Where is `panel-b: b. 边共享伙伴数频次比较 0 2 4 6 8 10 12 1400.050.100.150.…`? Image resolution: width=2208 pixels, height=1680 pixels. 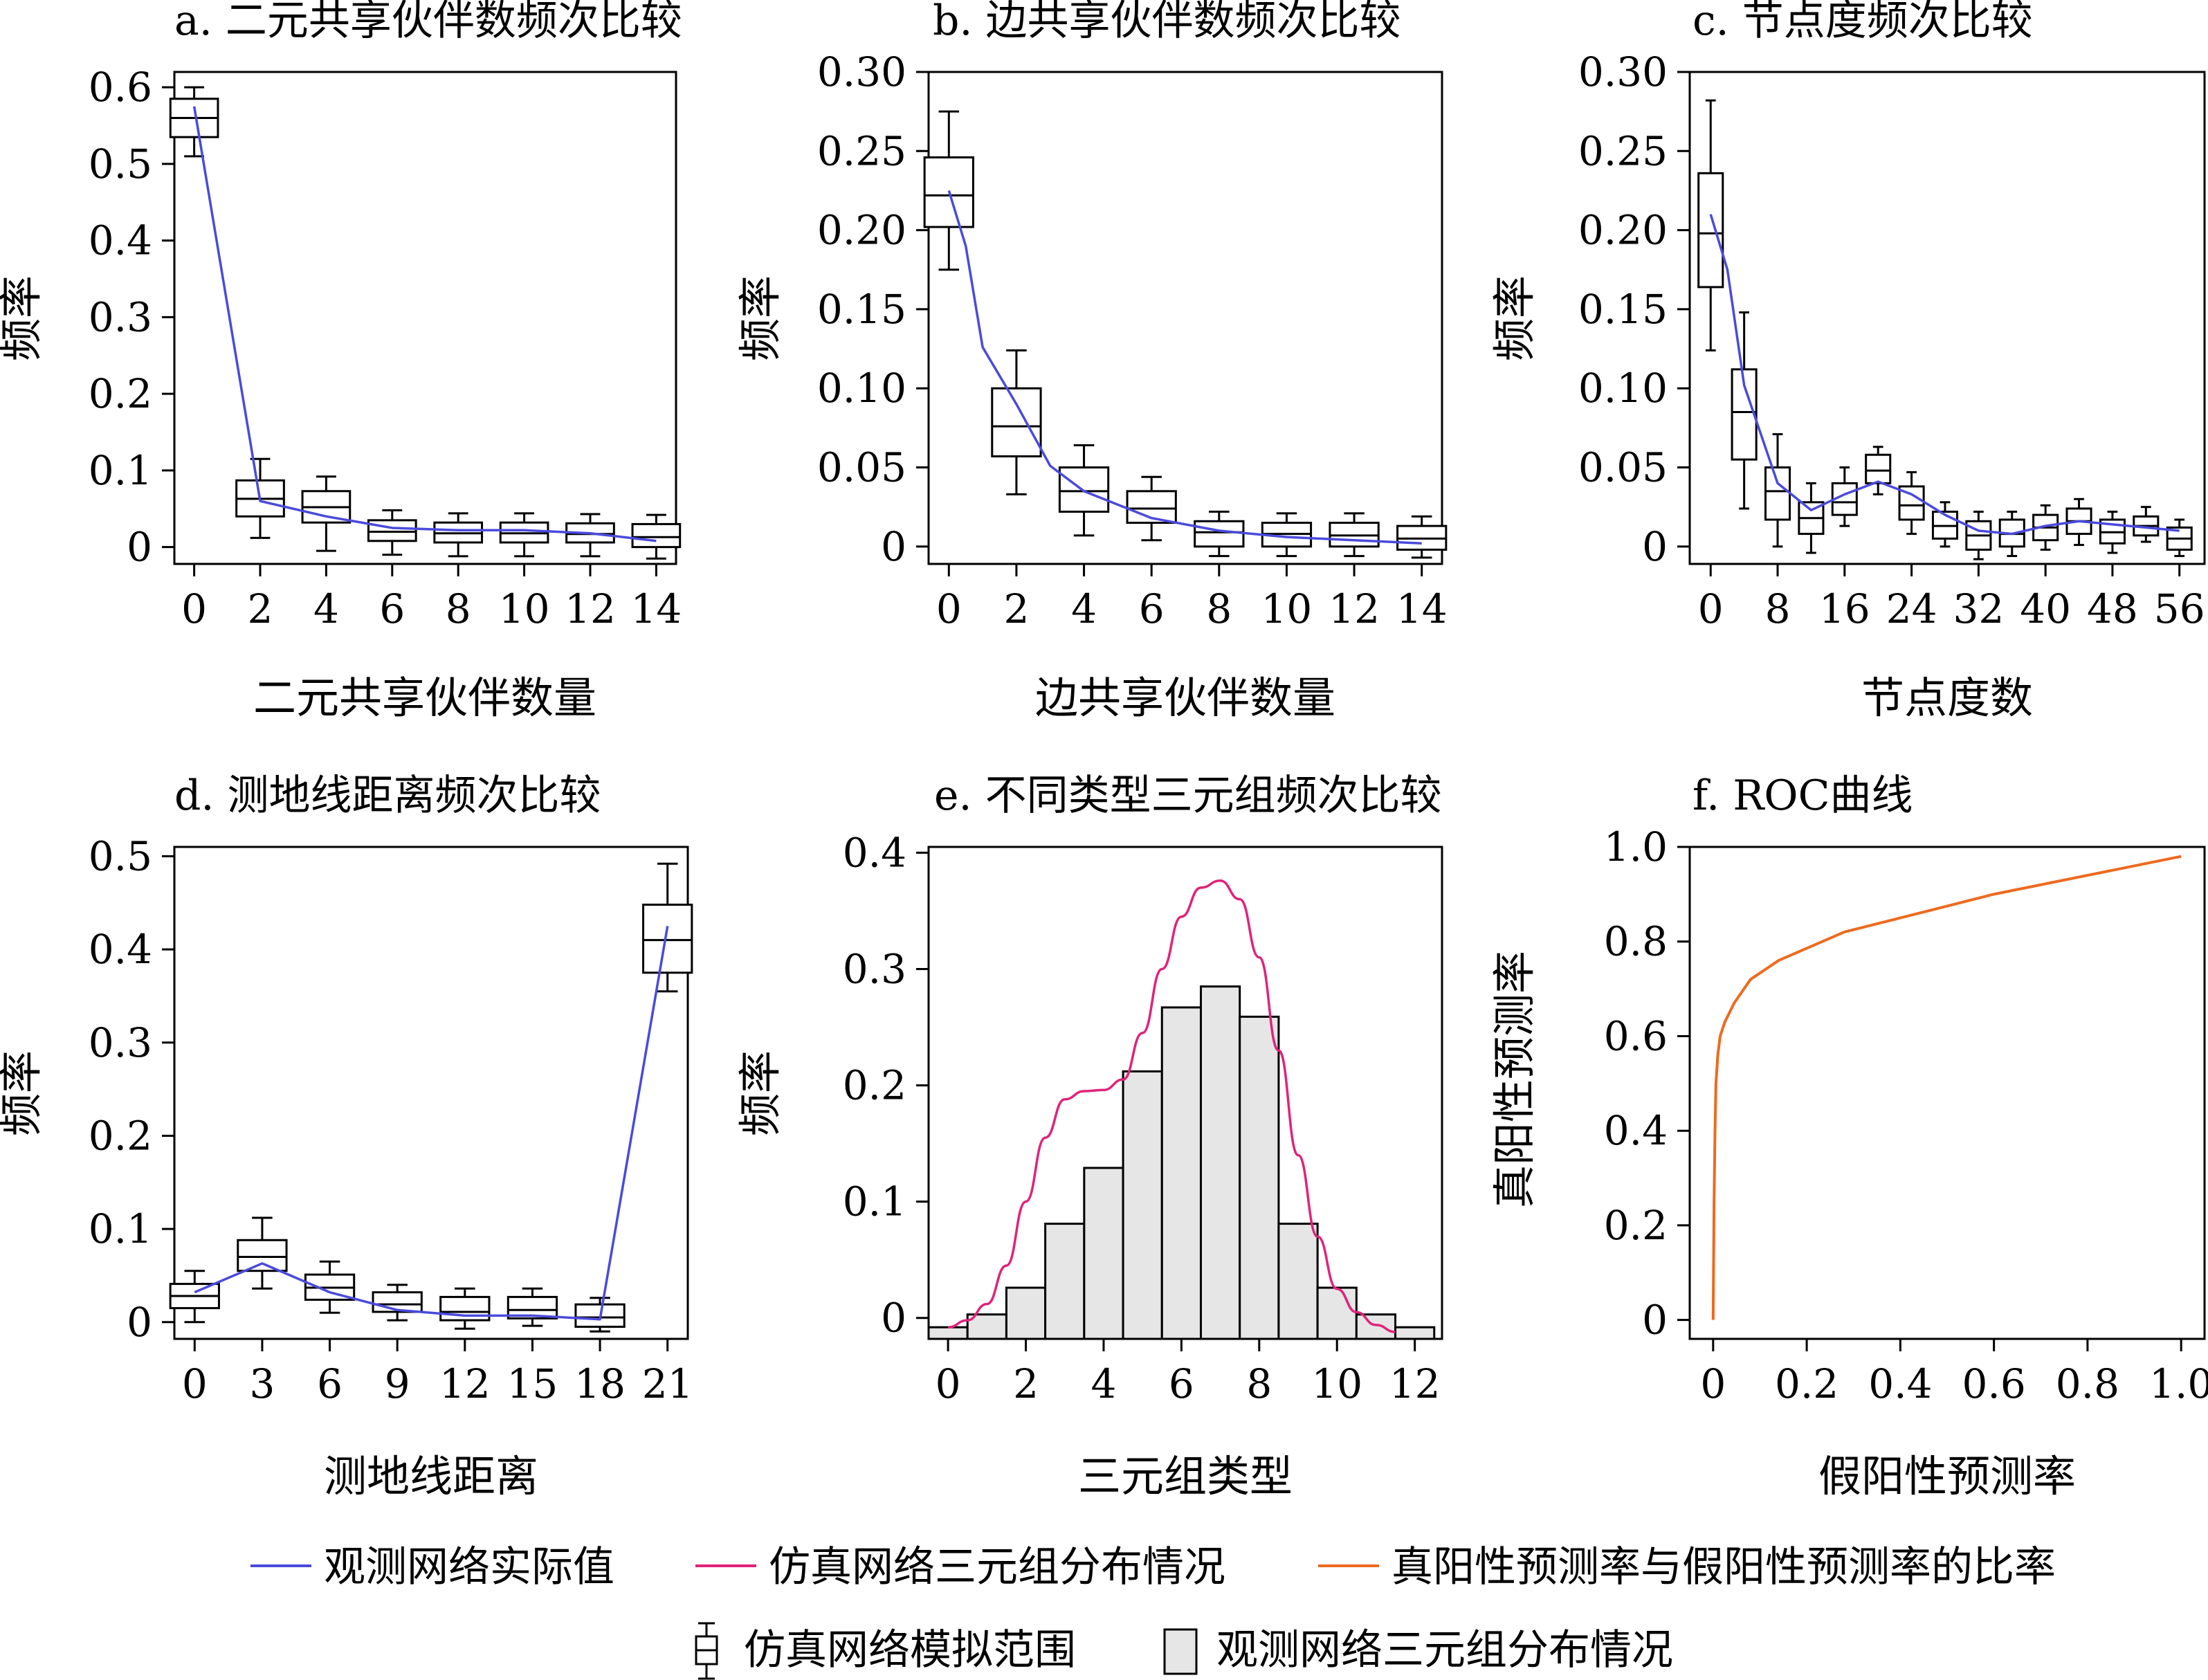 panel-b: b. 边共享伙伴数频次比较 0 2 4 6 8 10 12 1400.050.100.150.… is located at coordinates (1091, 361).